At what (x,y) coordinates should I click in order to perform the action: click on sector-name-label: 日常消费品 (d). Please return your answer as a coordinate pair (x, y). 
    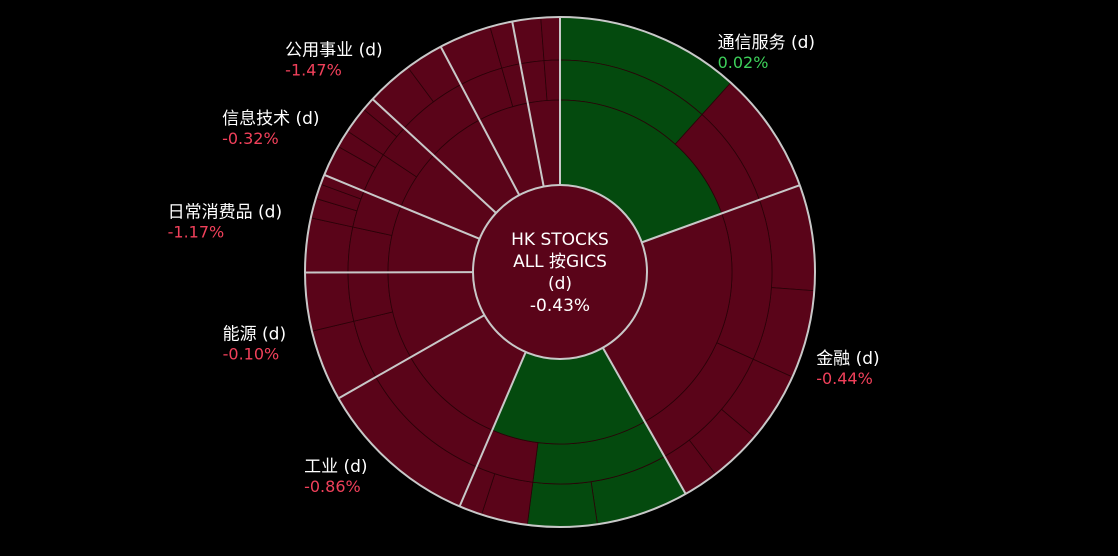
    Looking at the image, I should click on (225, 213).